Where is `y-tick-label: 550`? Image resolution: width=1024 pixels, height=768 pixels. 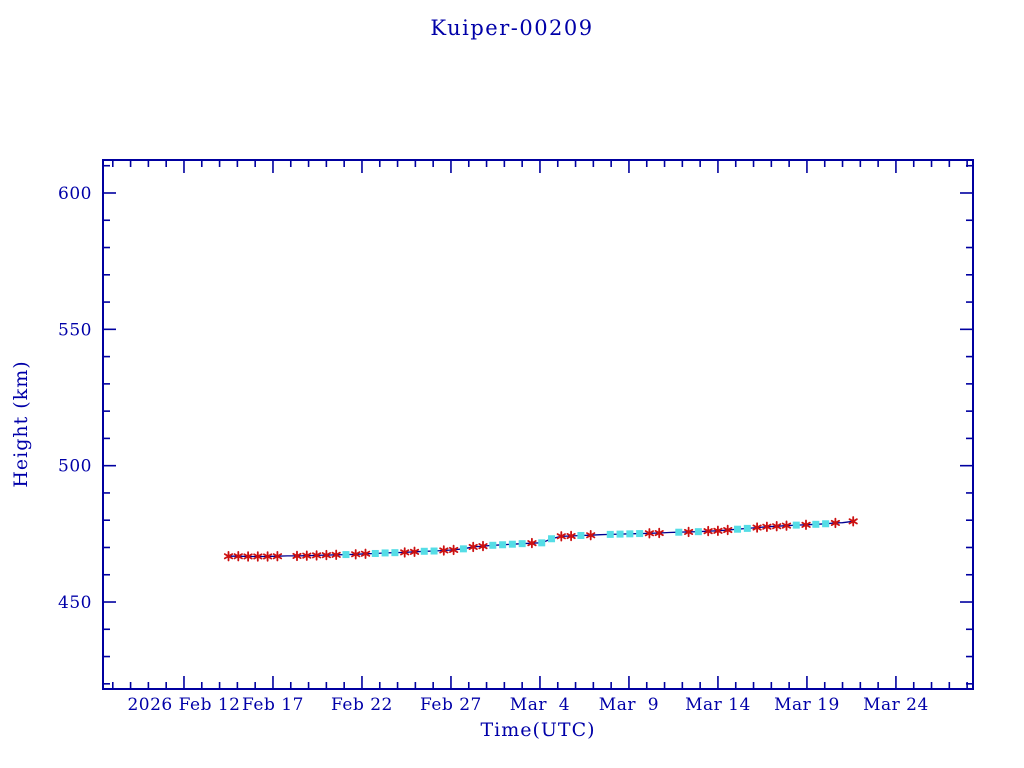
y-tick-label: 550 is located at coordinates (75, 330).